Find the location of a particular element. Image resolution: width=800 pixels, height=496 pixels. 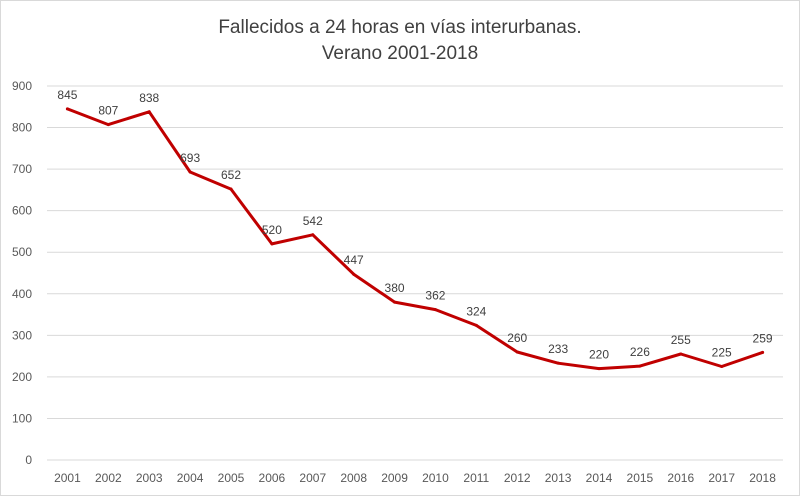

x-tick-label: 2009 is located at coordinates (394, 478).